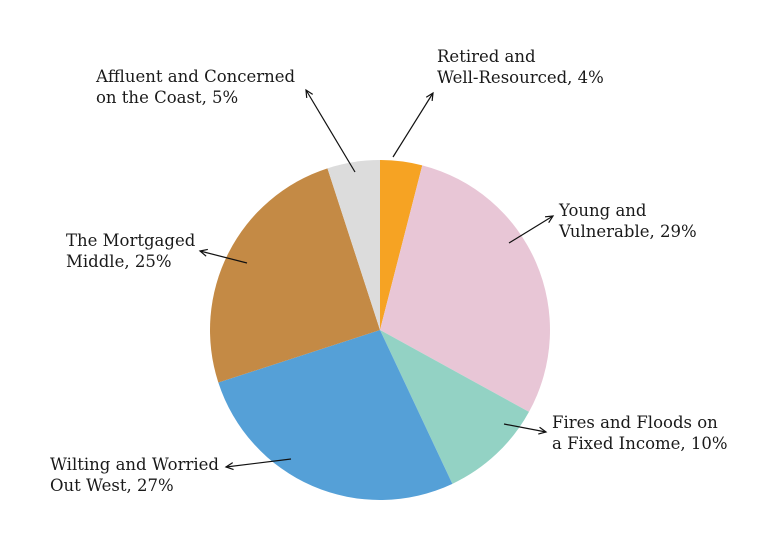 This screenshot has width=768, height=545. What do you see at coordinates (520, 67) in the screenshot?
I see `label-retired-and-well-resourced: Retired and Well-Resourced, 4%` at bounding box center [520, 67].